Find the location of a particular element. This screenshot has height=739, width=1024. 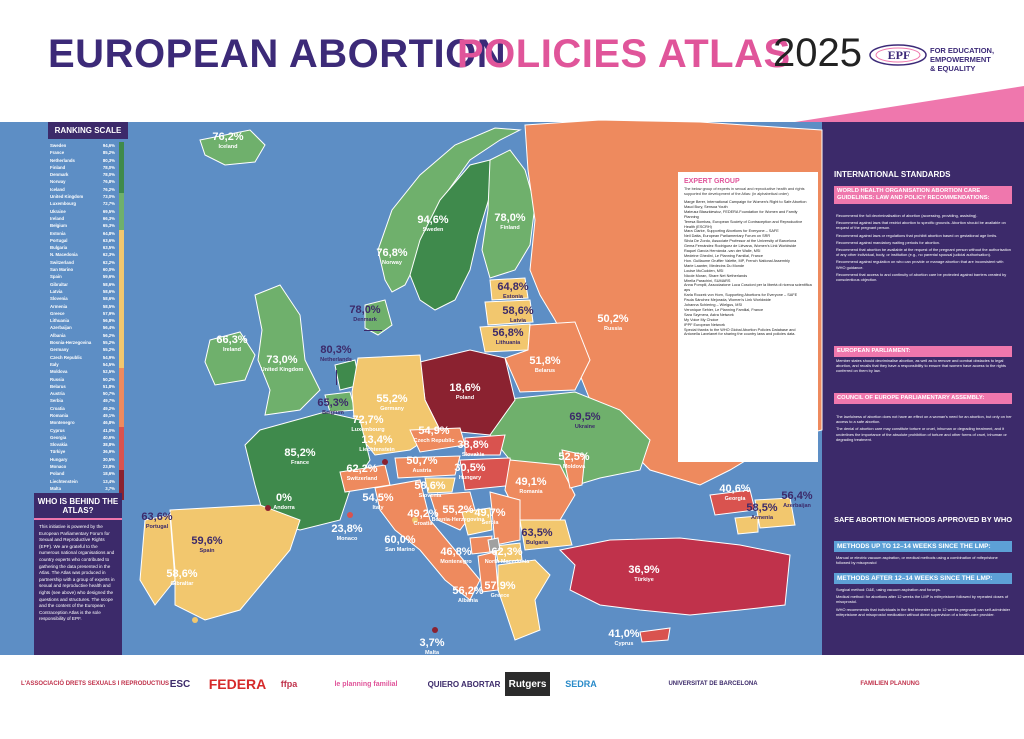

ranking-value: 94,6% is located at coordinates (108, 145).